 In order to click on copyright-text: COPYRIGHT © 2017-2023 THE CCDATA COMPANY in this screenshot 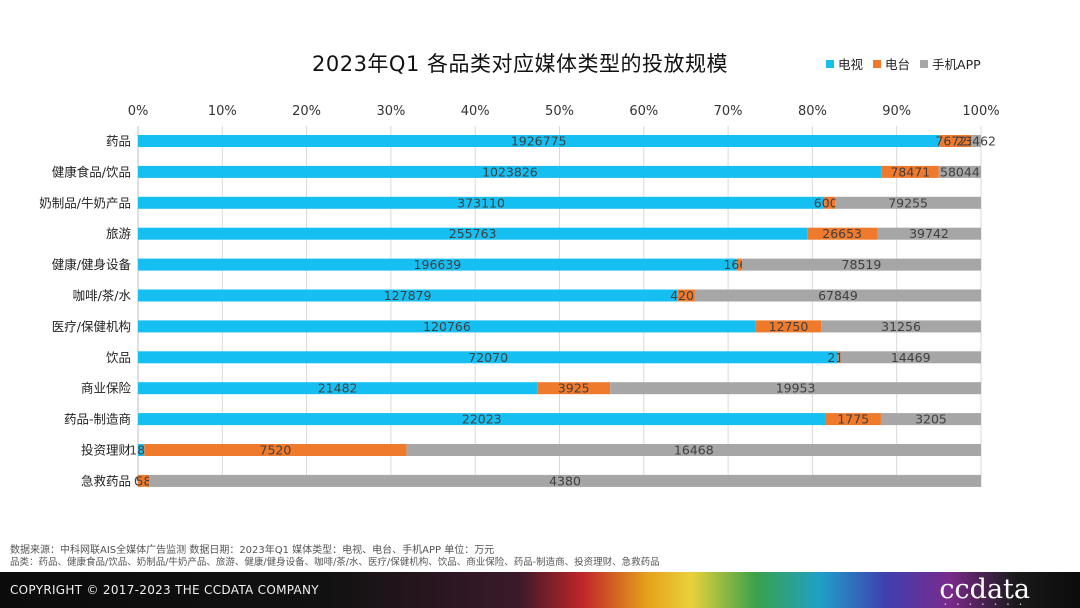, I will do `click(164, 590)`.